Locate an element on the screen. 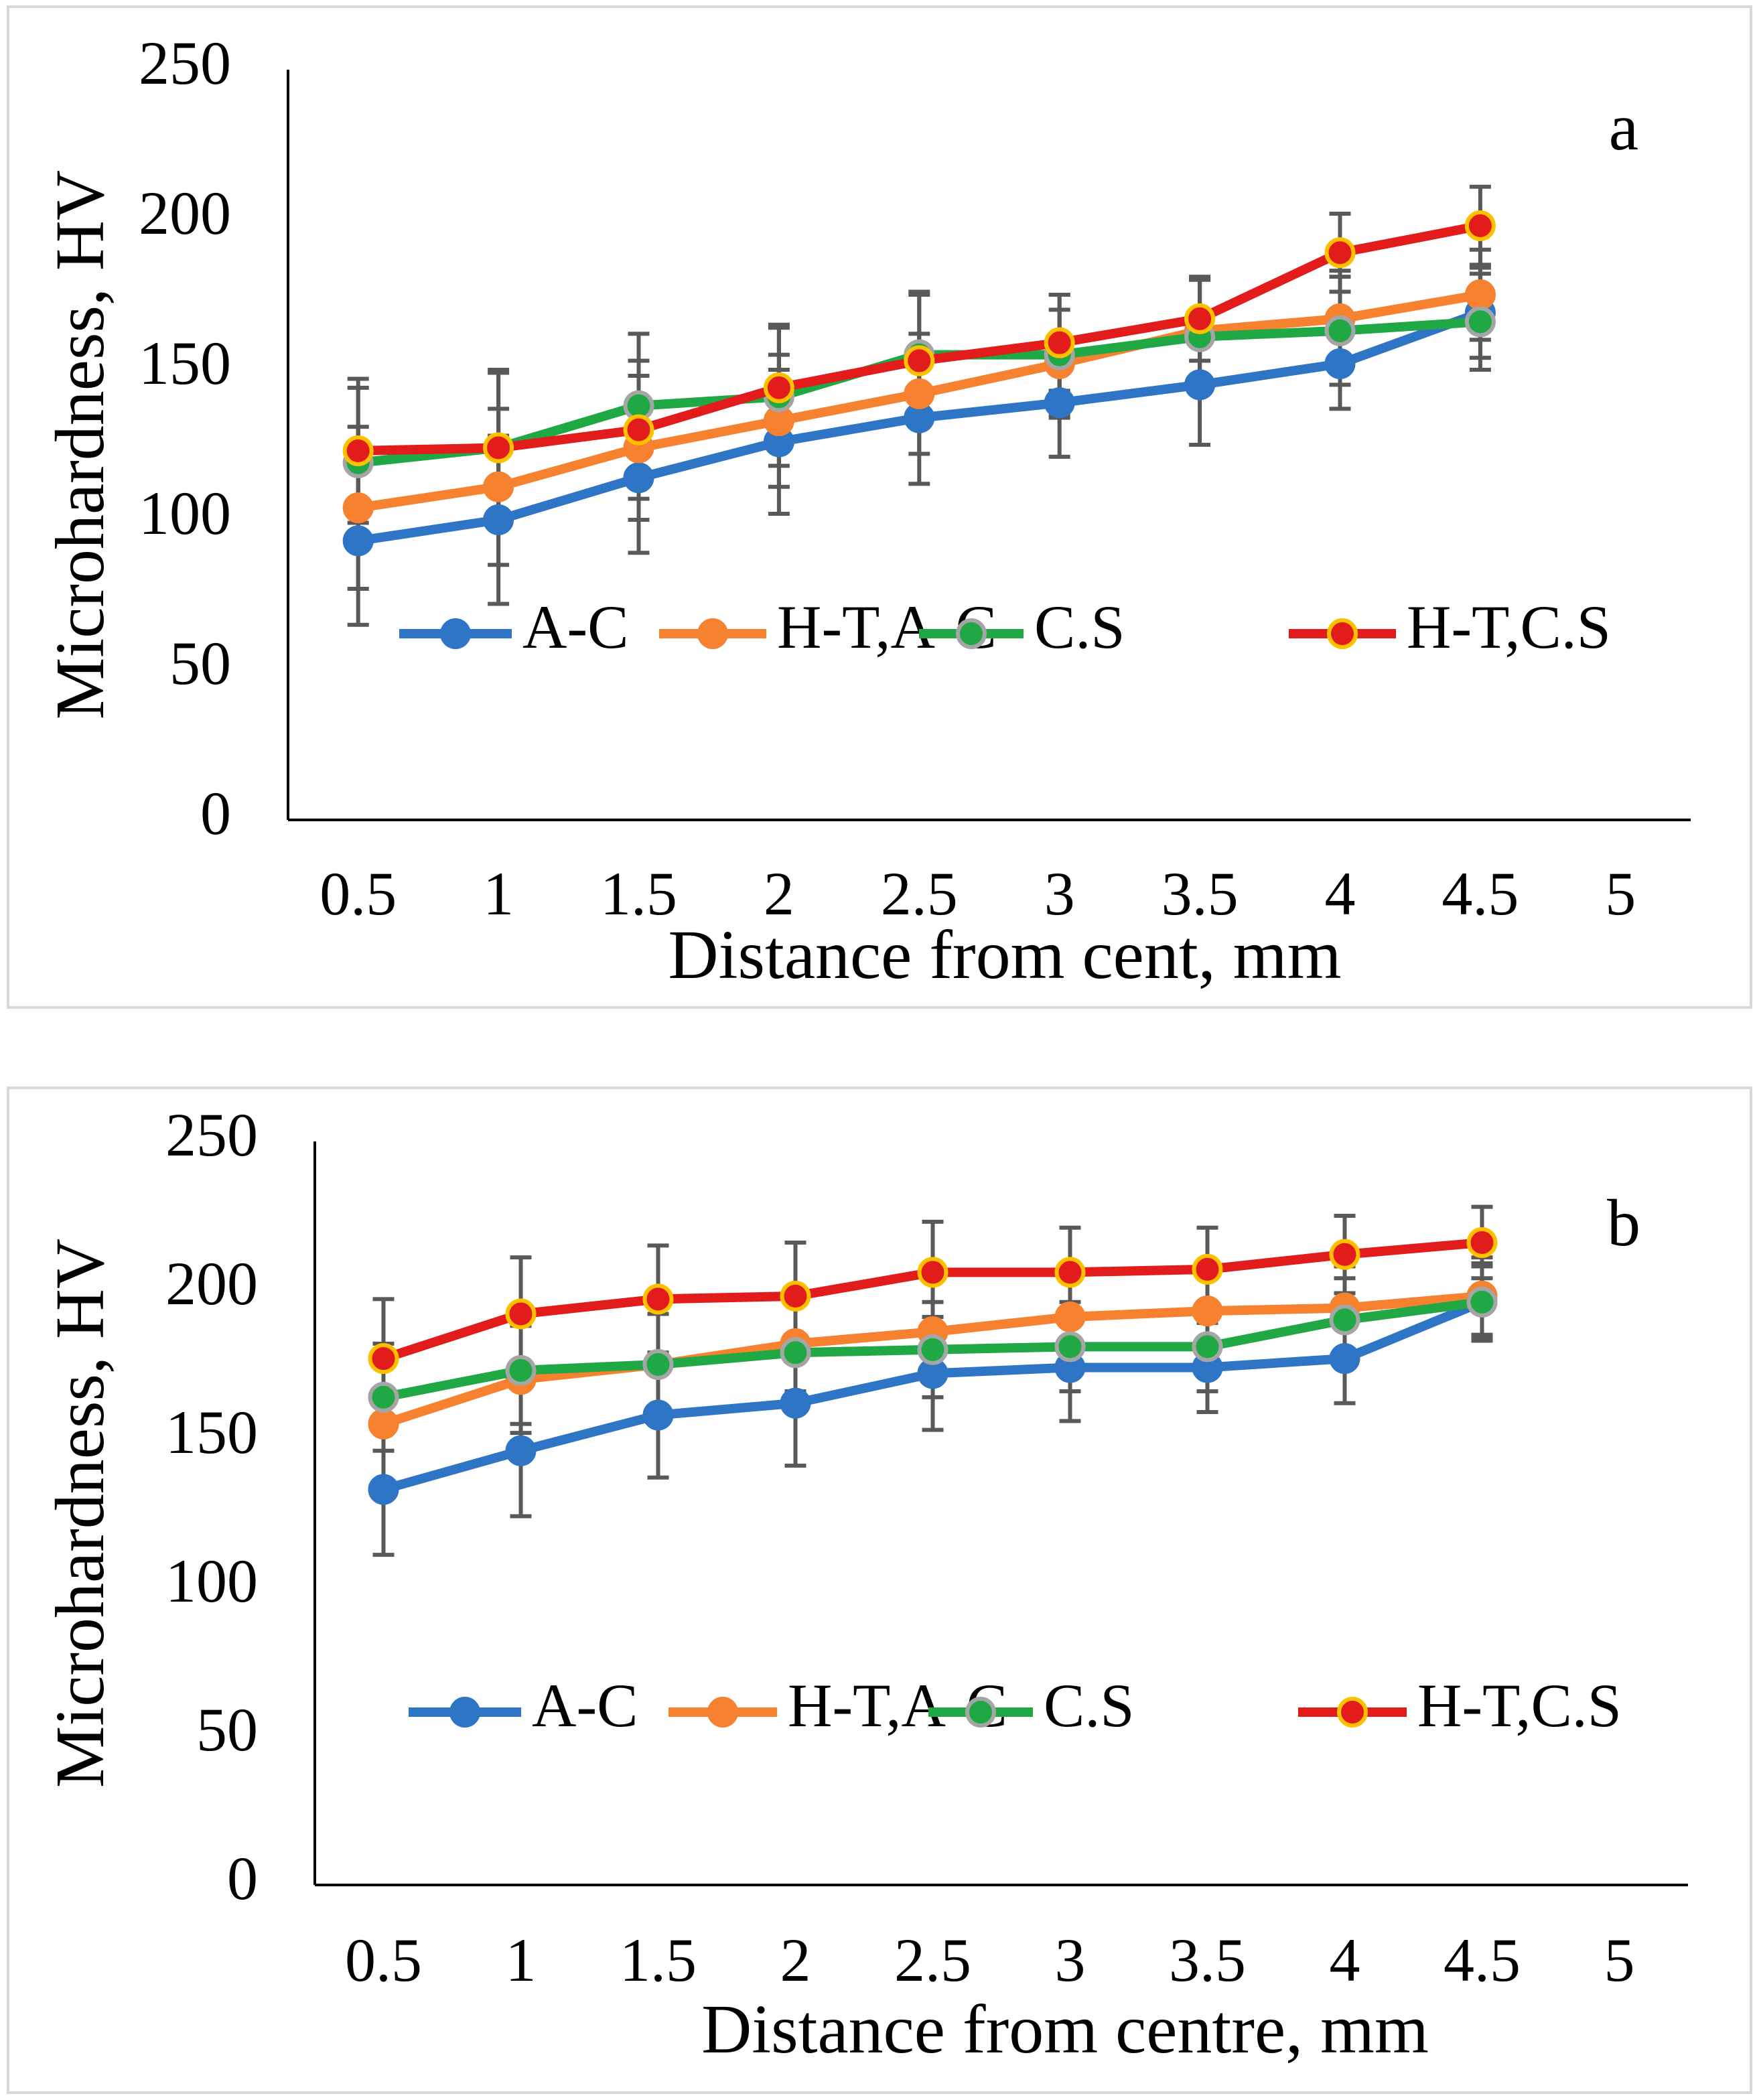  panel-label: b is located at coordinates (1623, 1223).